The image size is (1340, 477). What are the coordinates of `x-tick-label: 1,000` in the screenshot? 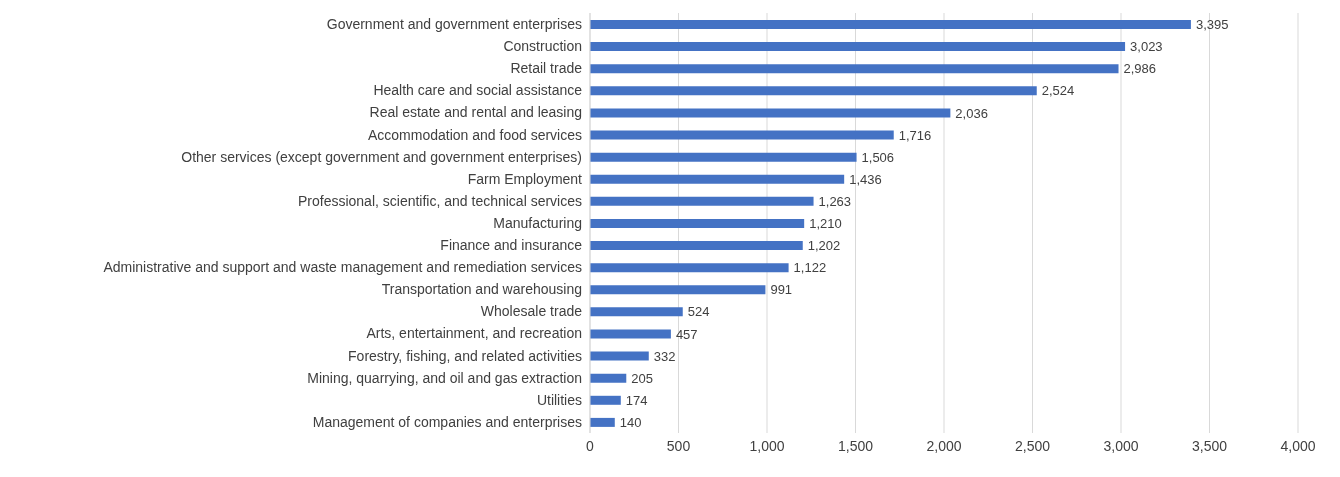 It's located at (767, 445).